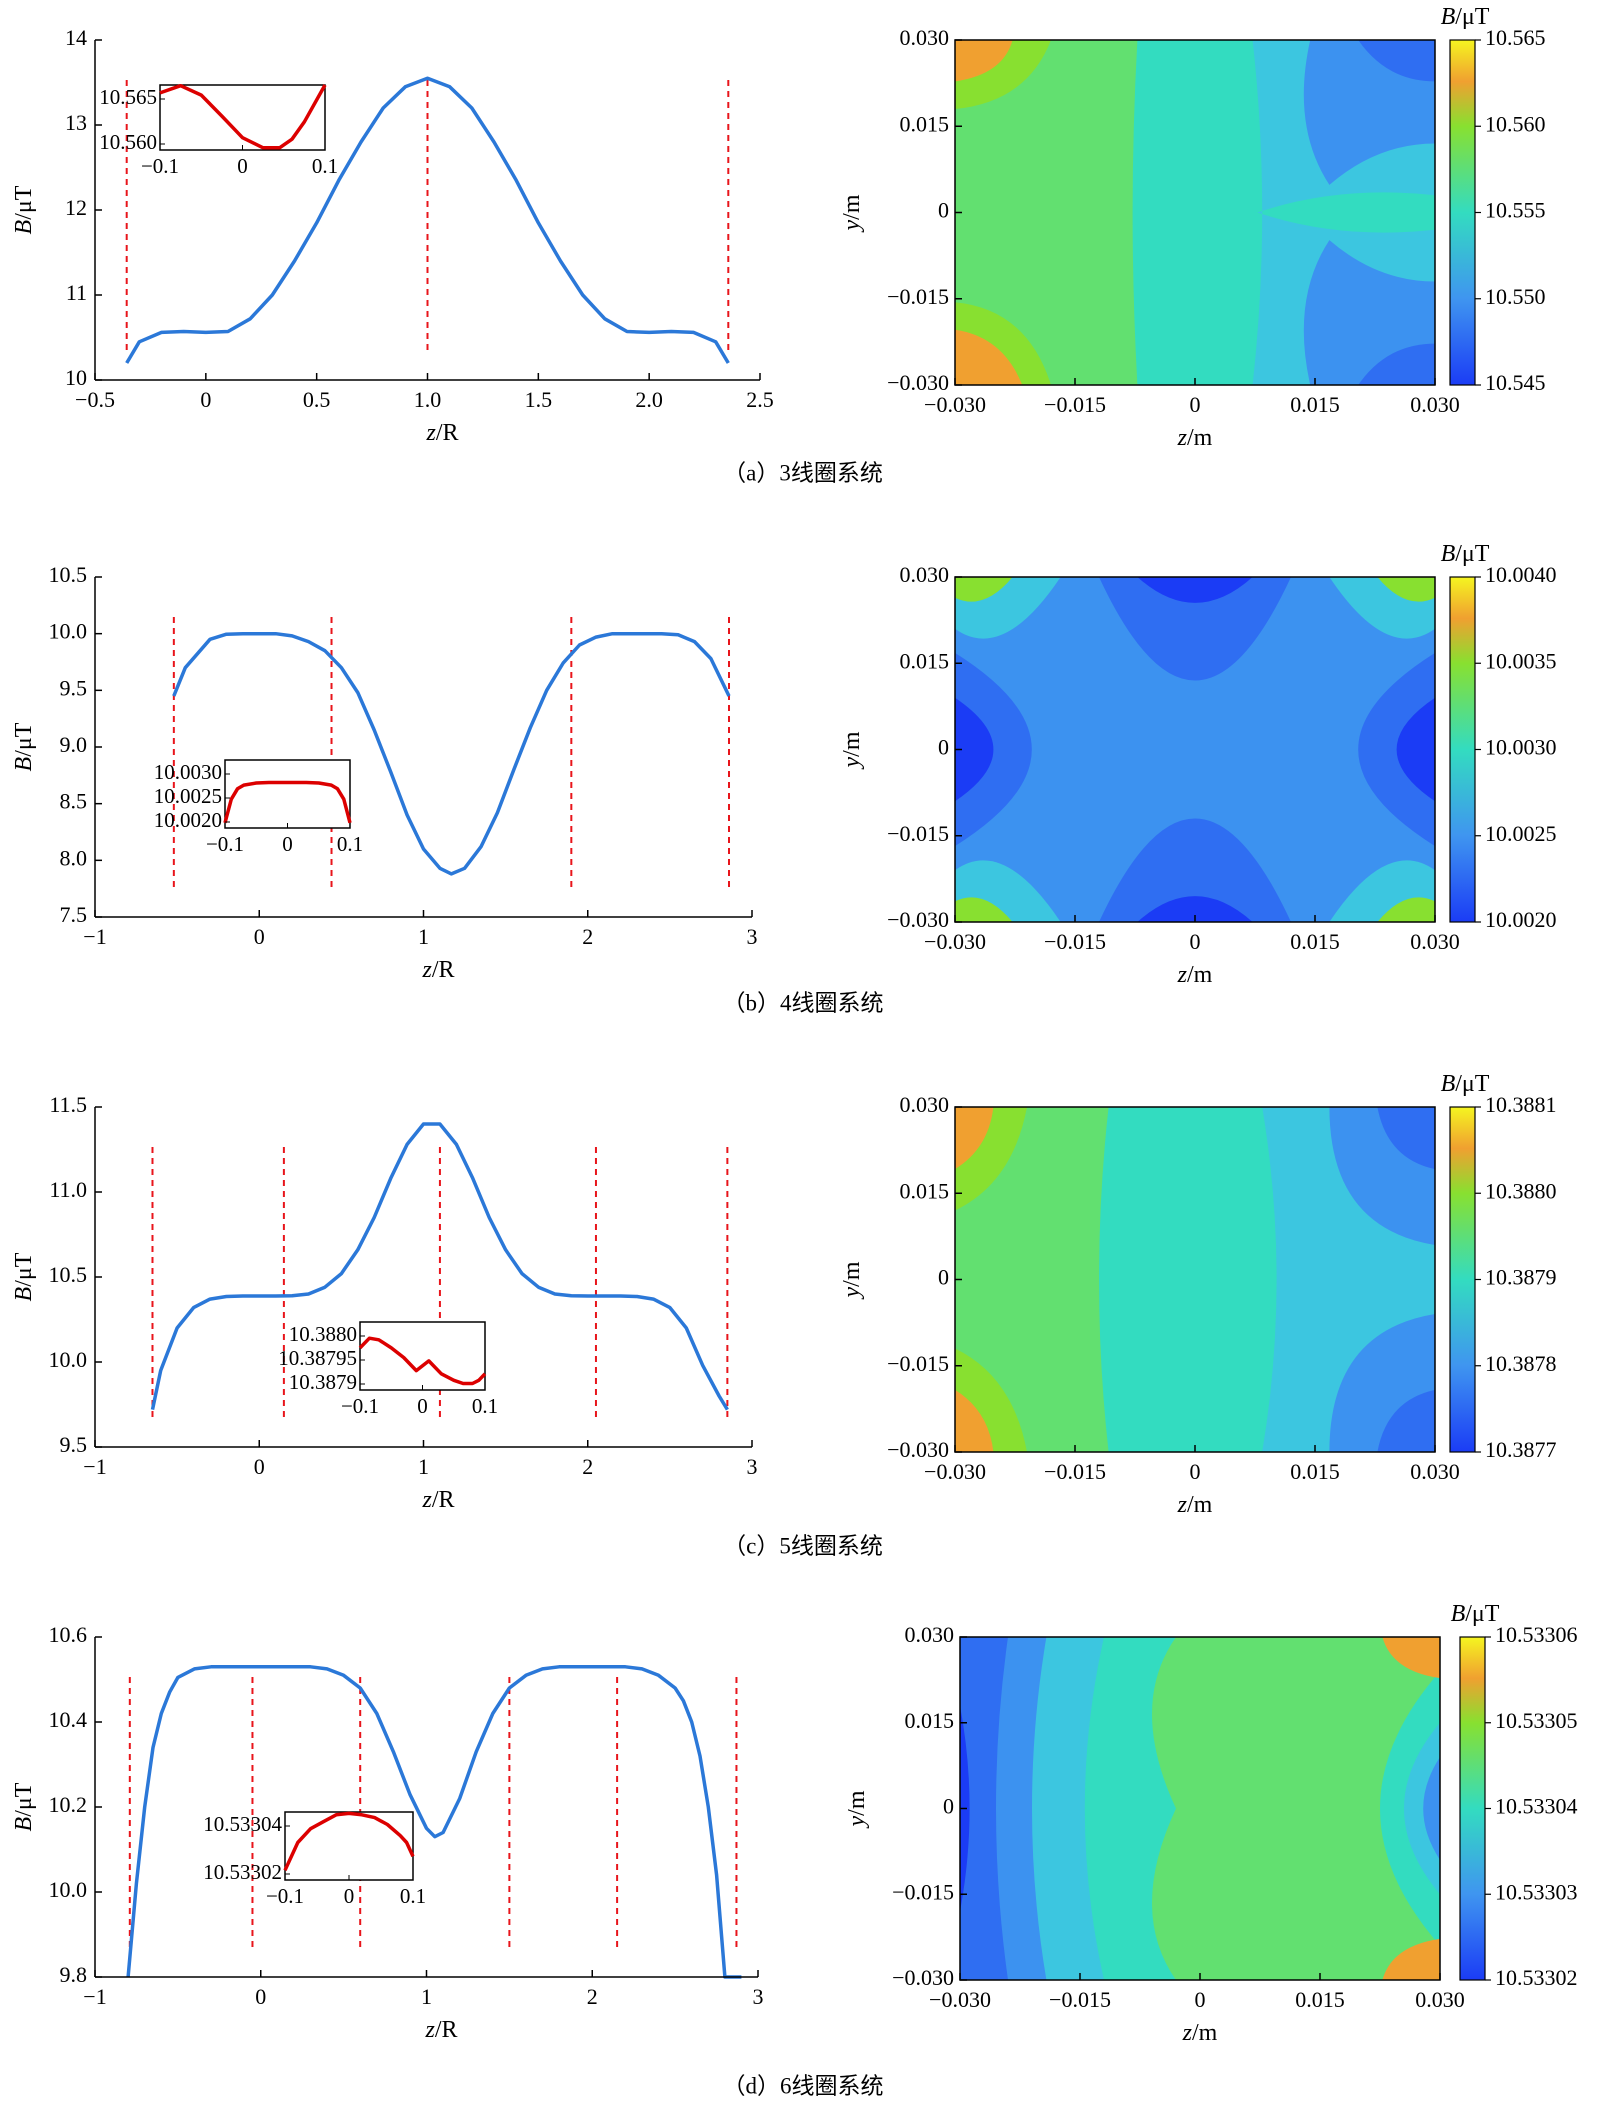 The width and height of the screenshot is (1607, 2107). What do you see at coordinates (350, 844) in the screenshot?
I see `inset-x-tick-label: 0.1` at bounding box center [350, 844].